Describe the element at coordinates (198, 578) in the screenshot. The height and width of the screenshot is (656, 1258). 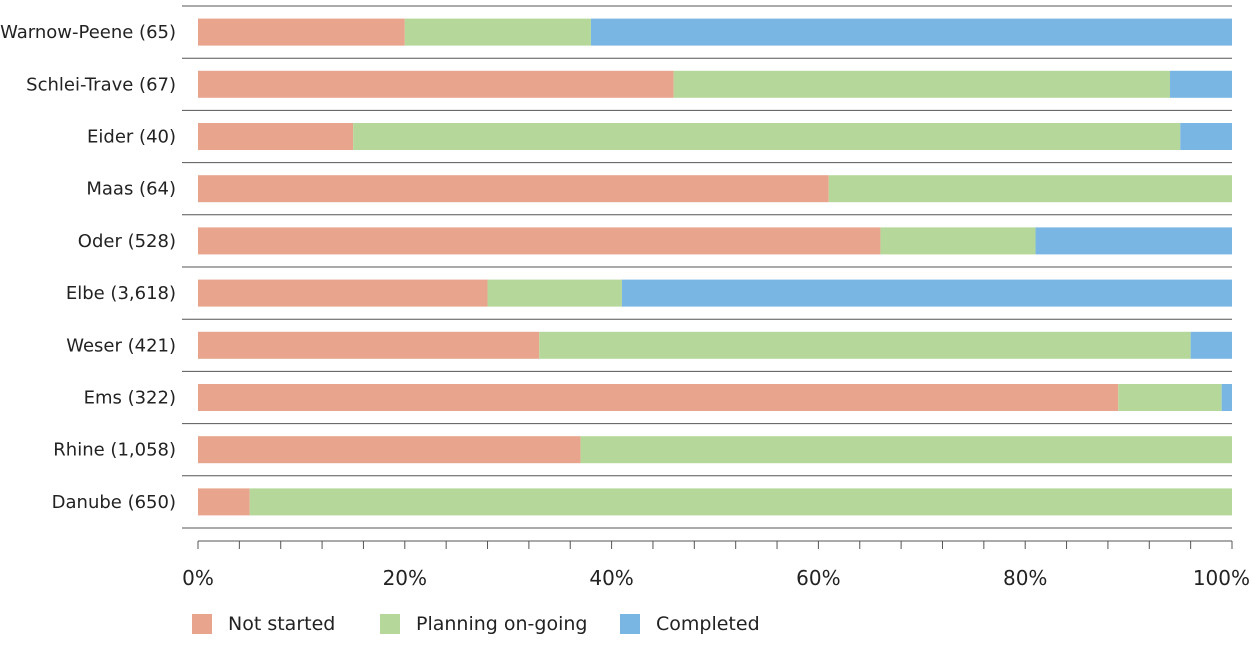
I see `x-tick-label: 0%` at that location.